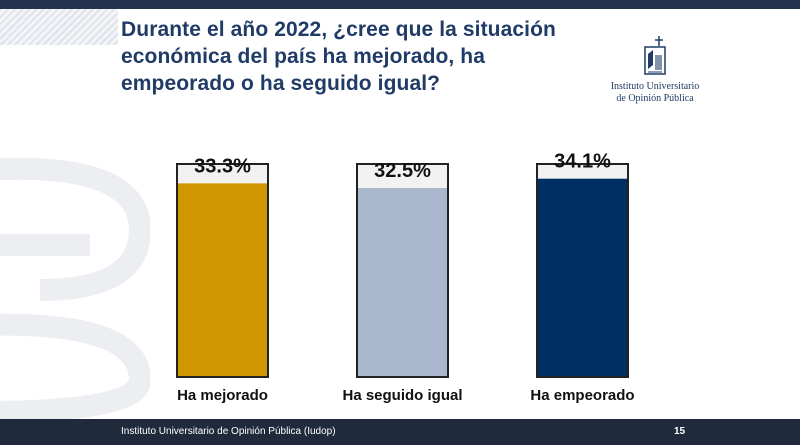  Describe the element at coordinates (402, 395) in the screenshot. I see `category-label: Ha seguido igual` at that location.